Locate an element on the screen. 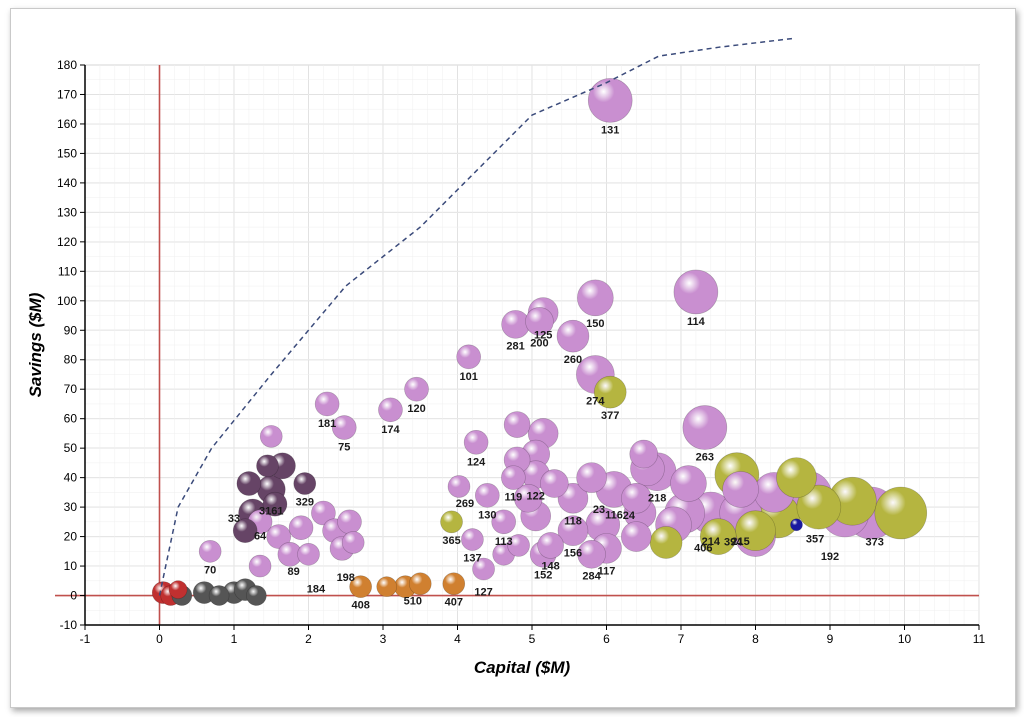  bubble-label: 263 is located at coordinates (705, 458).